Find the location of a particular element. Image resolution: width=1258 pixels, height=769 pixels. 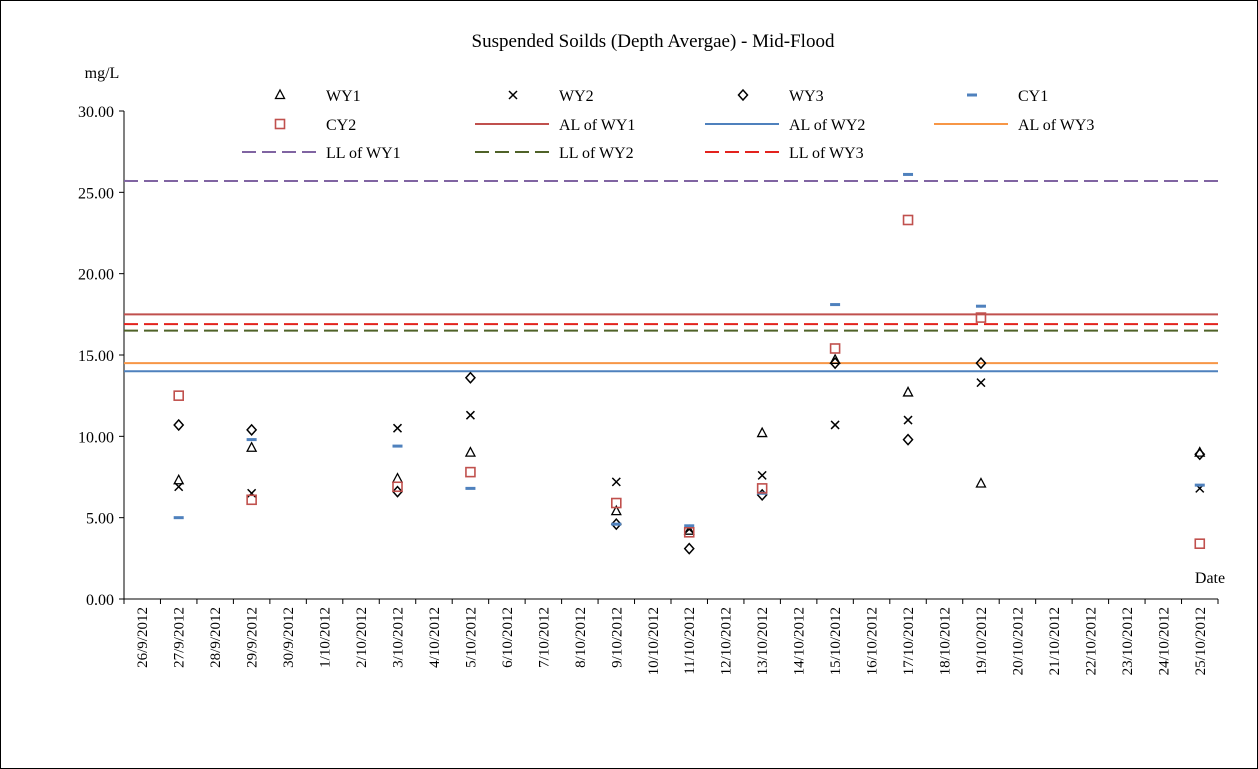

legend-entry: WY2 is located at coordinates (551, 96).